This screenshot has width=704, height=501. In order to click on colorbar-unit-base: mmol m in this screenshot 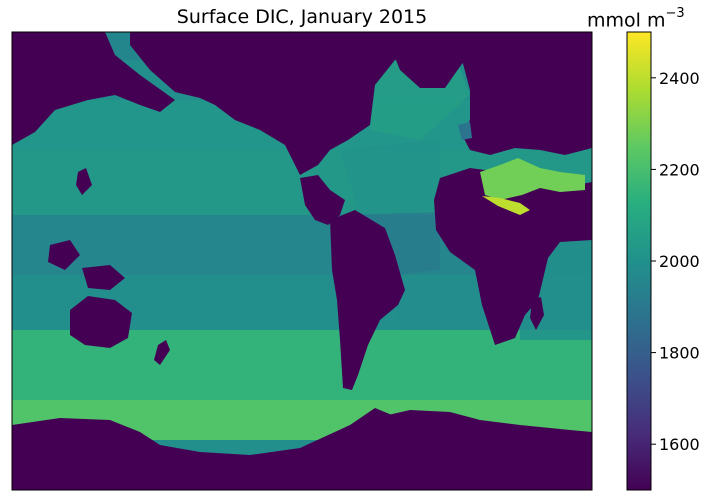, I will do `click(626, 20)`.